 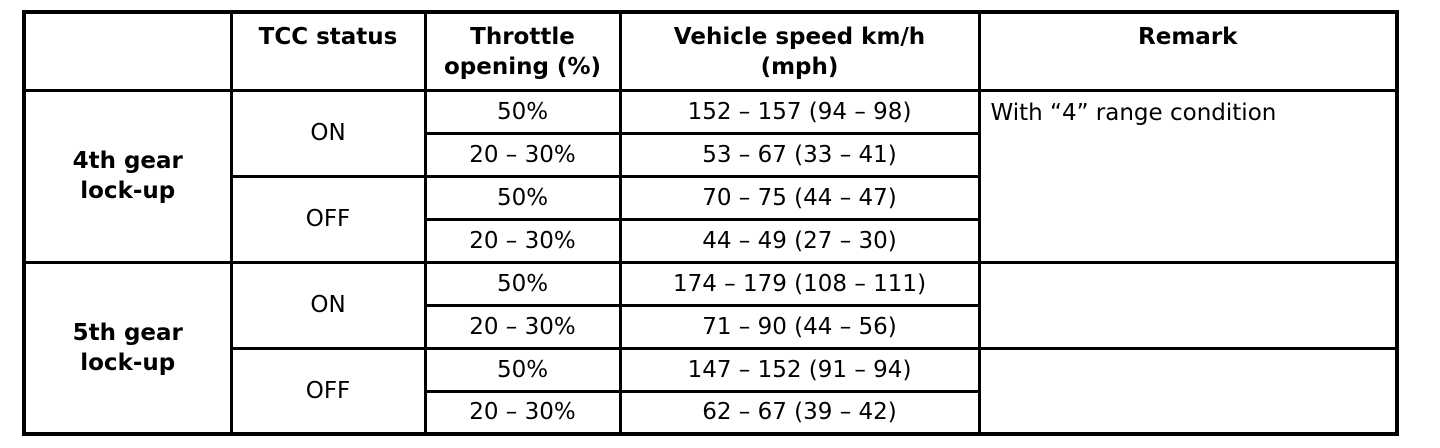 I want to click on speed-cell: 44 – 49 (27 – 30), so click(x=799, y=240).